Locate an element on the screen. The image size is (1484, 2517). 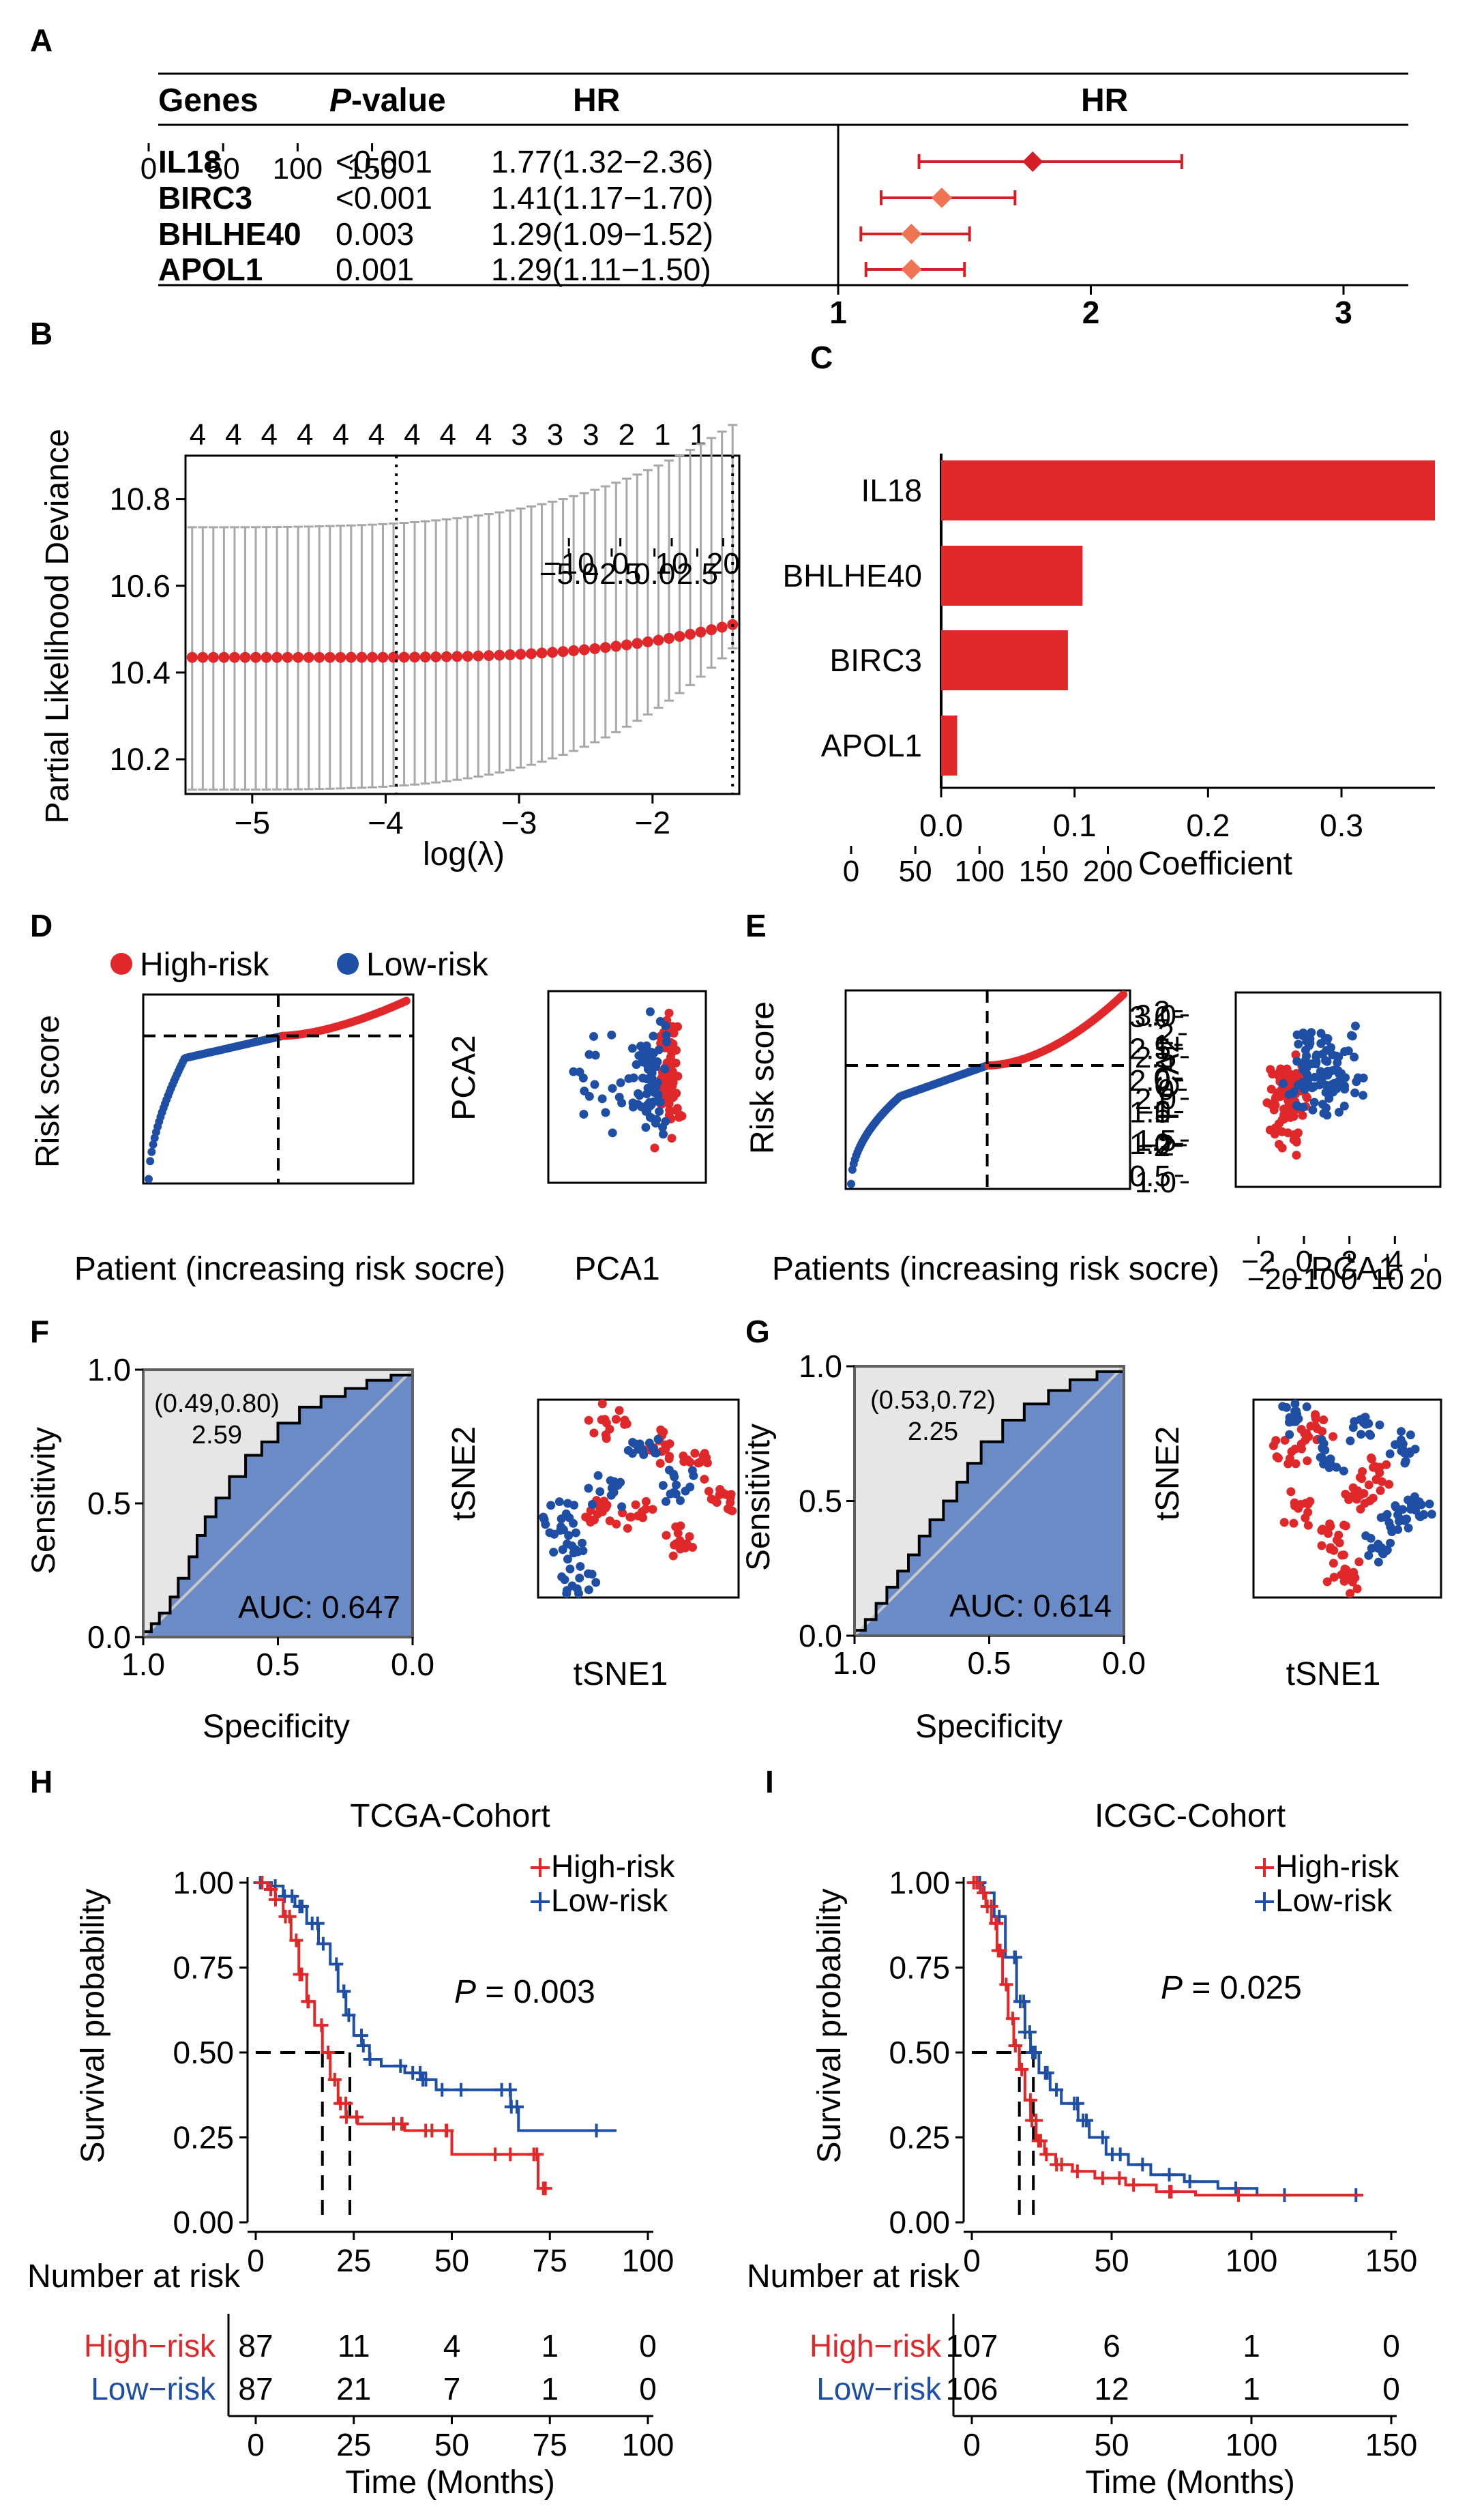
risk-x-tick-label: 75 is located at coordinates (550, 2444).